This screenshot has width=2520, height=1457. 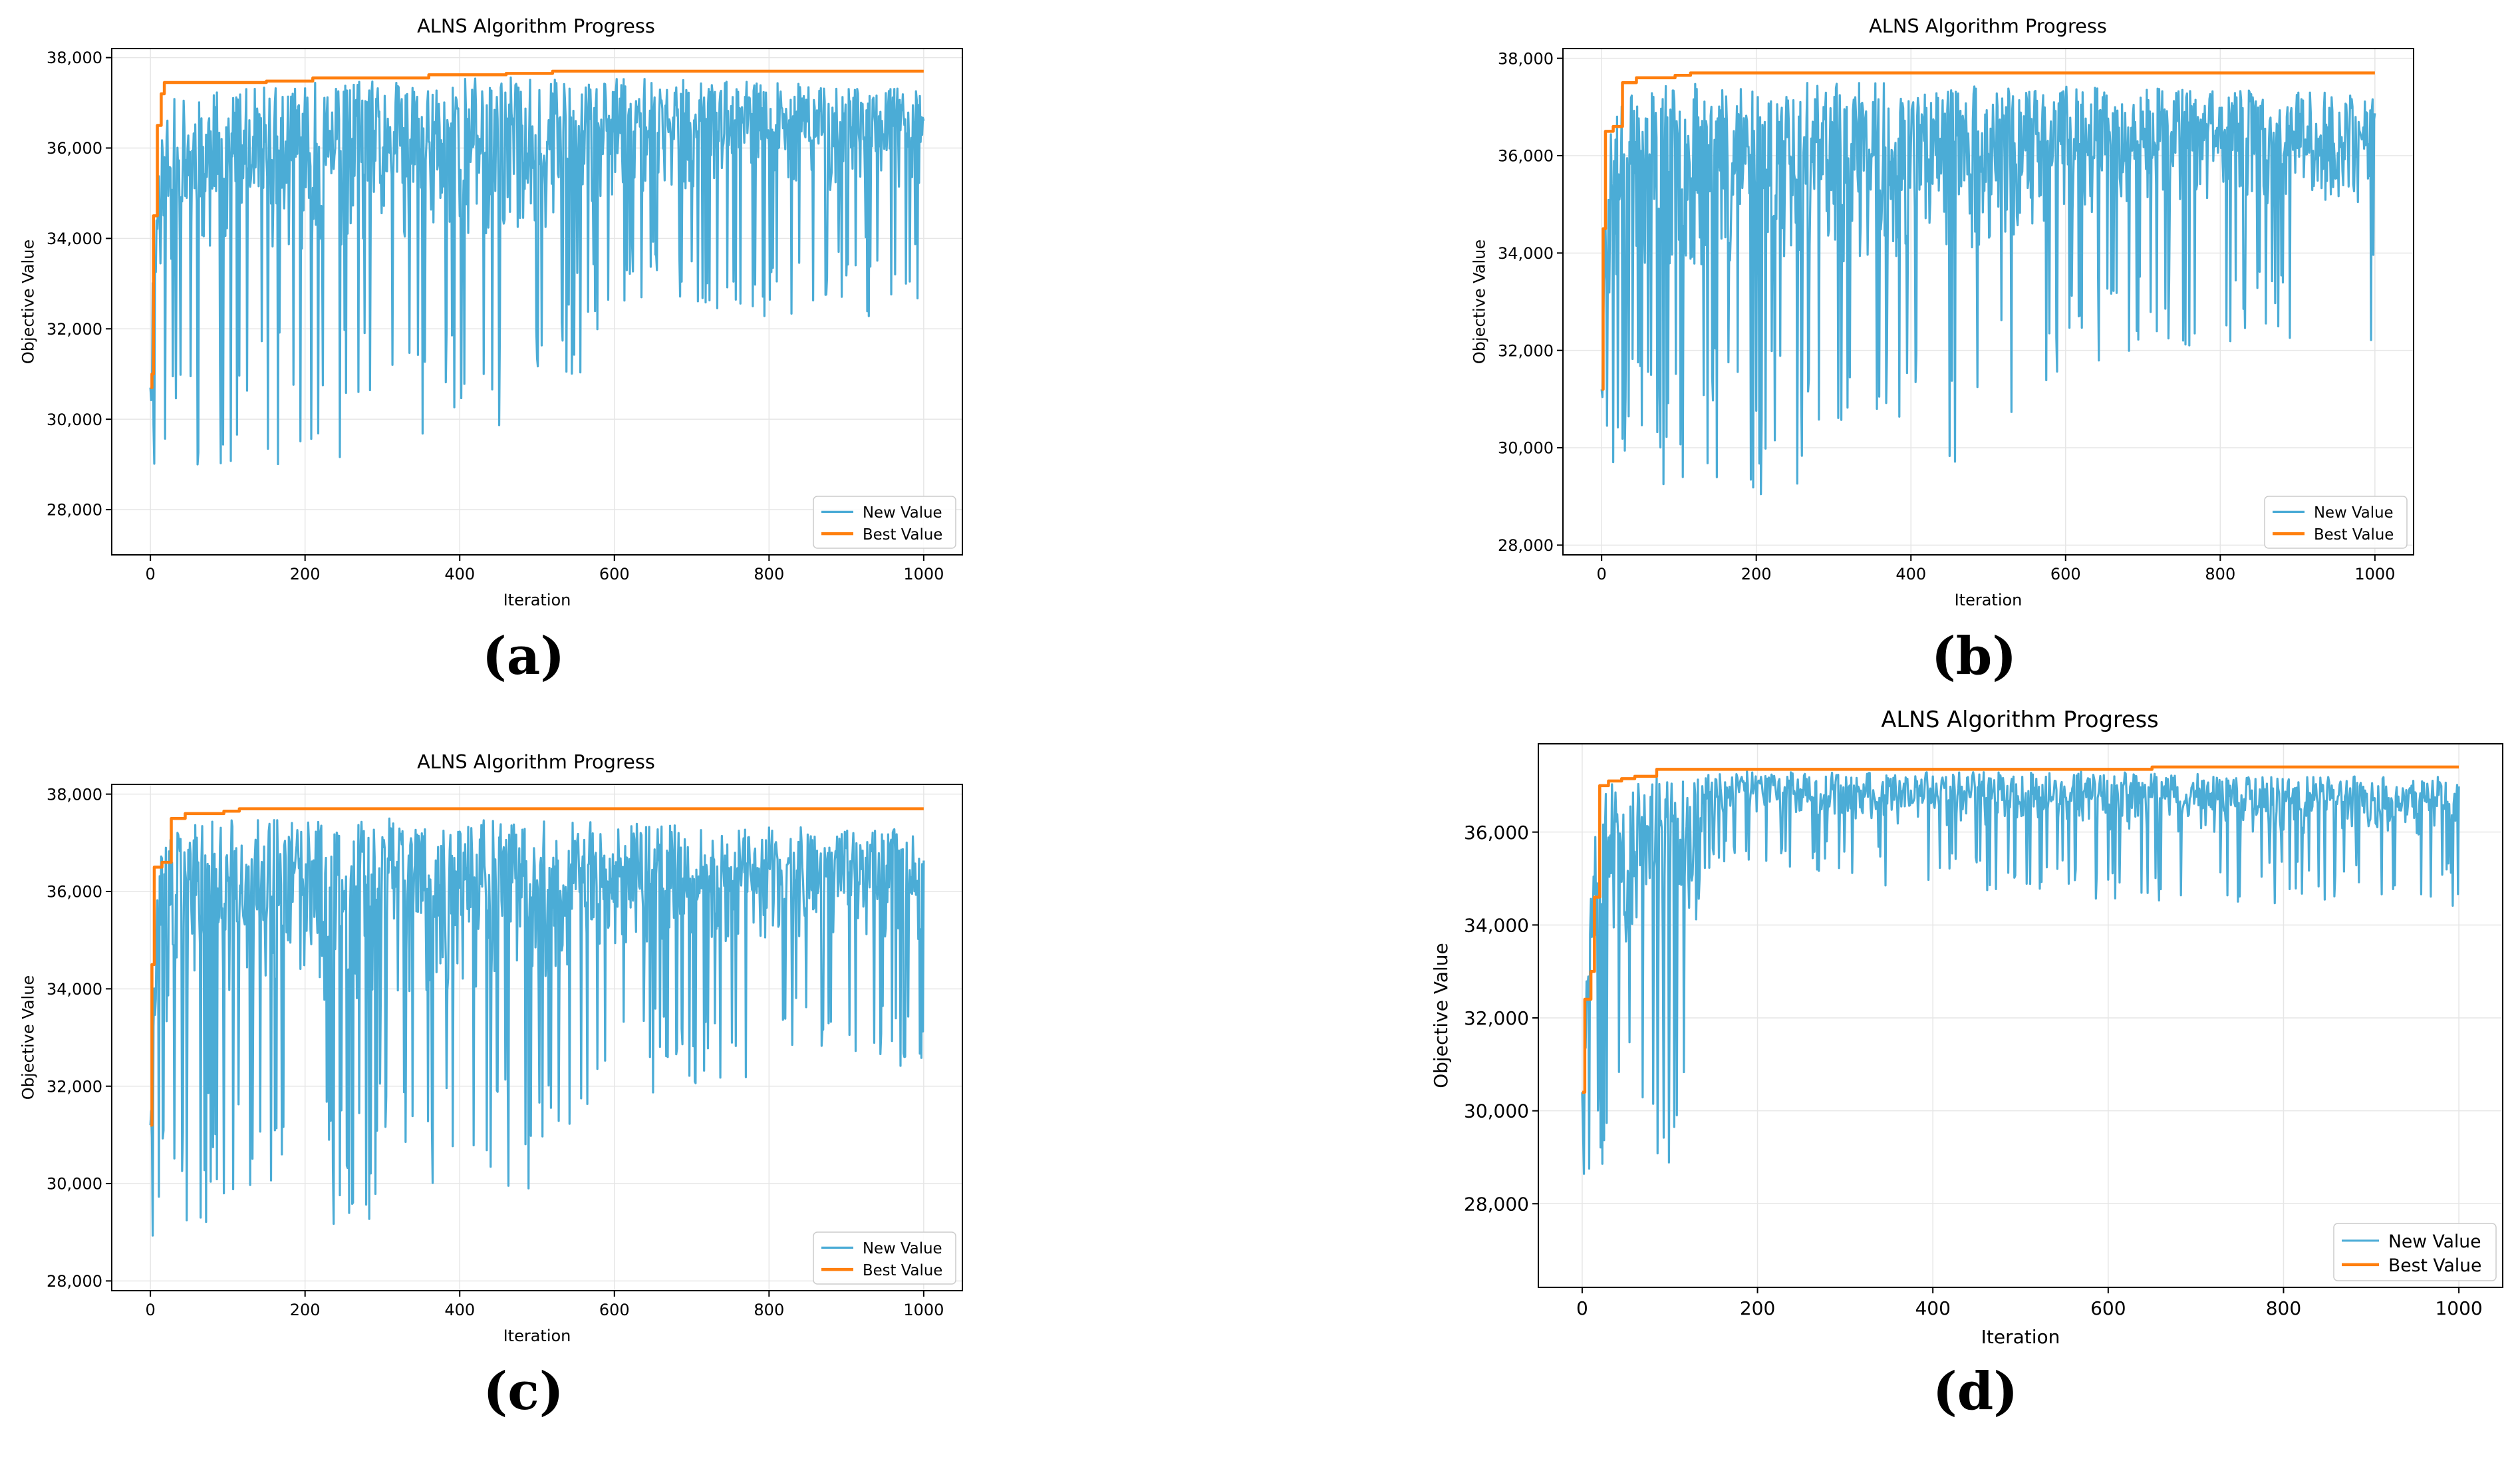 I want to click on subfigure-caption: (d), so click(x=1975, y=1392).